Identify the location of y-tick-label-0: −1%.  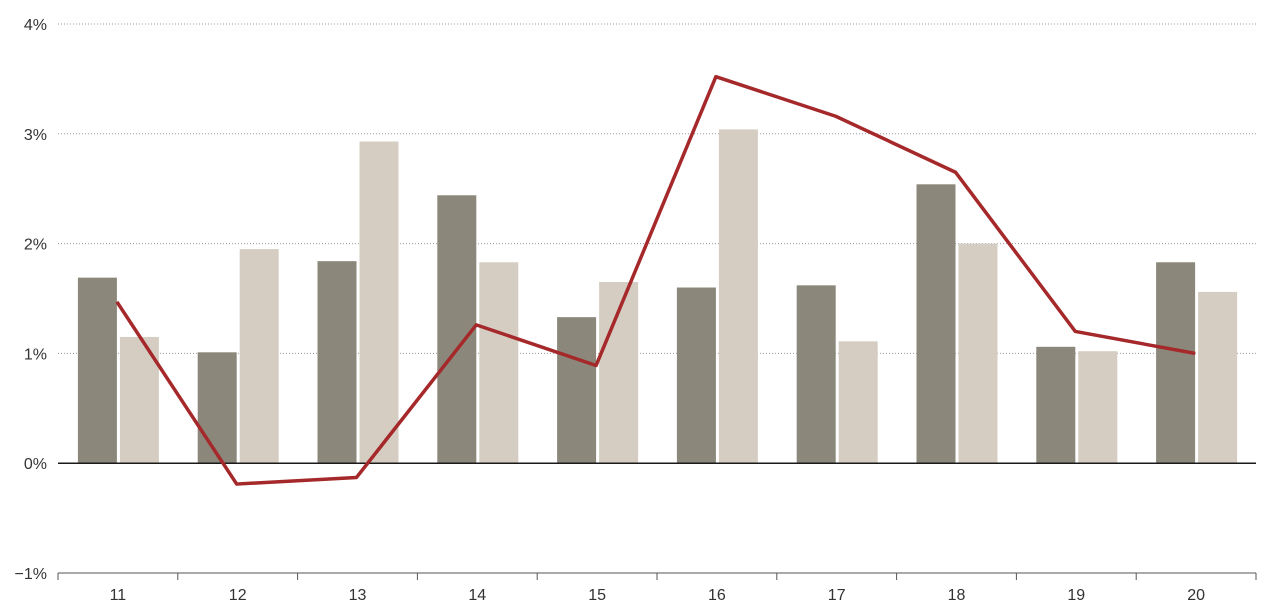
(31, 574).